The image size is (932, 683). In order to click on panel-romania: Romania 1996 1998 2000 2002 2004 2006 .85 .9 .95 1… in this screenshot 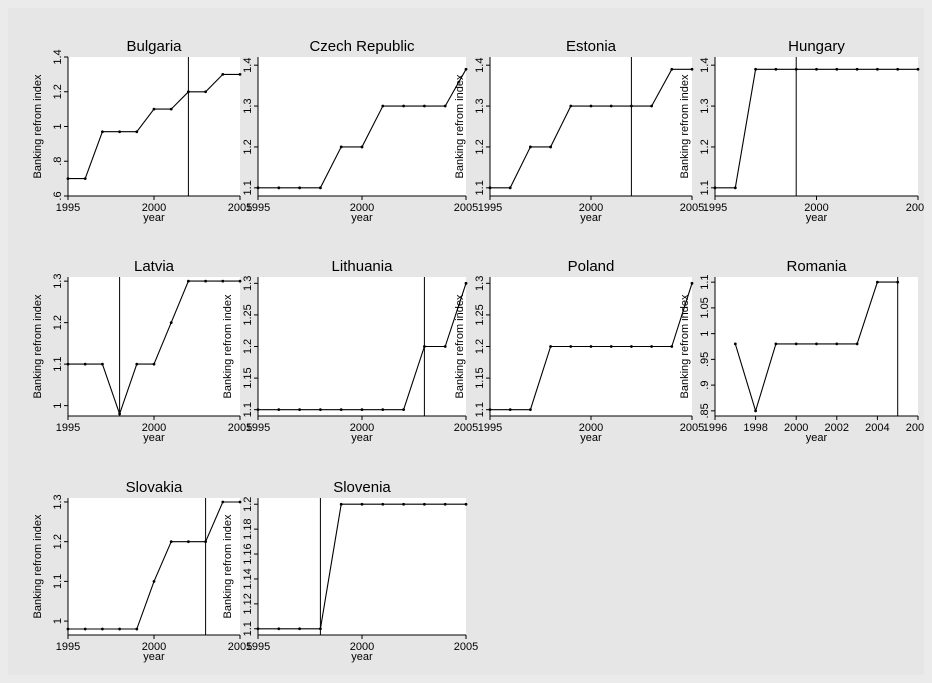, I will do `click(804, 351)`.